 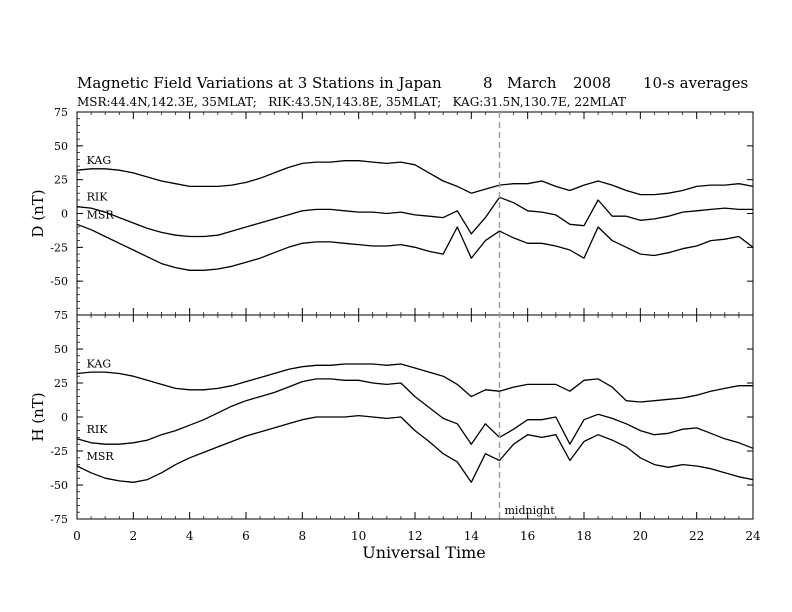 I want to click on x-tick-label: 18, so click(x=583, y=536).